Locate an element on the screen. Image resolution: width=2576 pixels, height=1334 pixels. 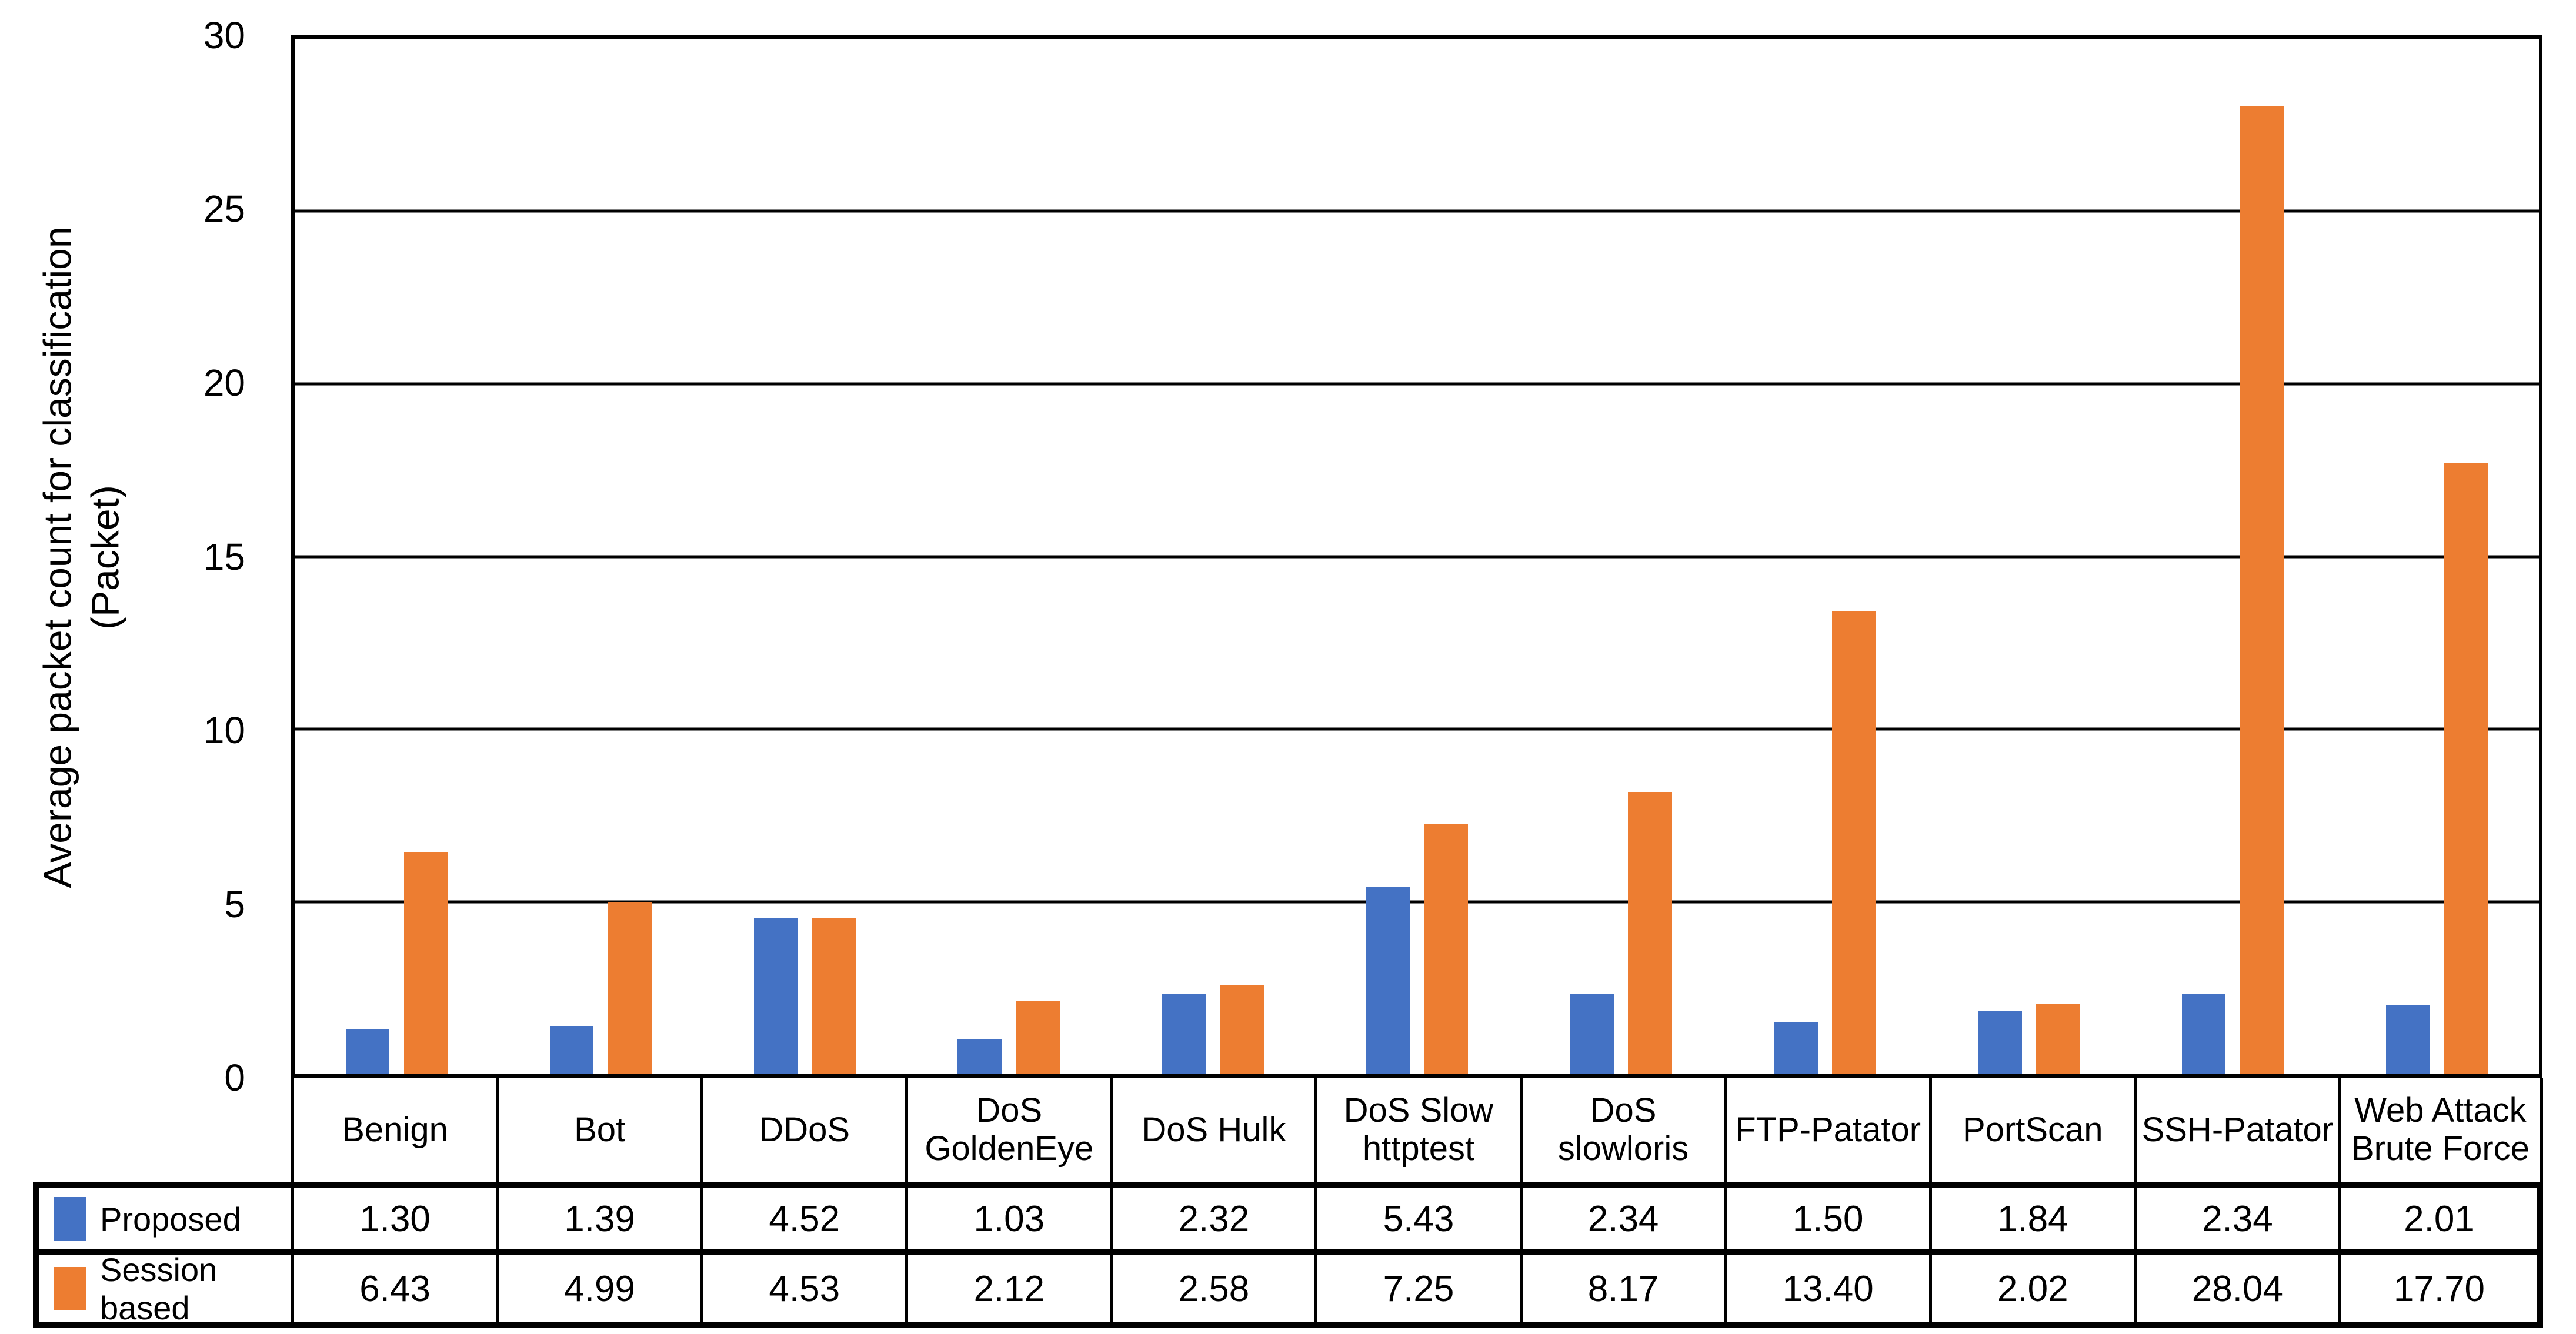
header-cell-dos-goldeneye: DoS GoldenEye is located at coordinates (1007, 1130).